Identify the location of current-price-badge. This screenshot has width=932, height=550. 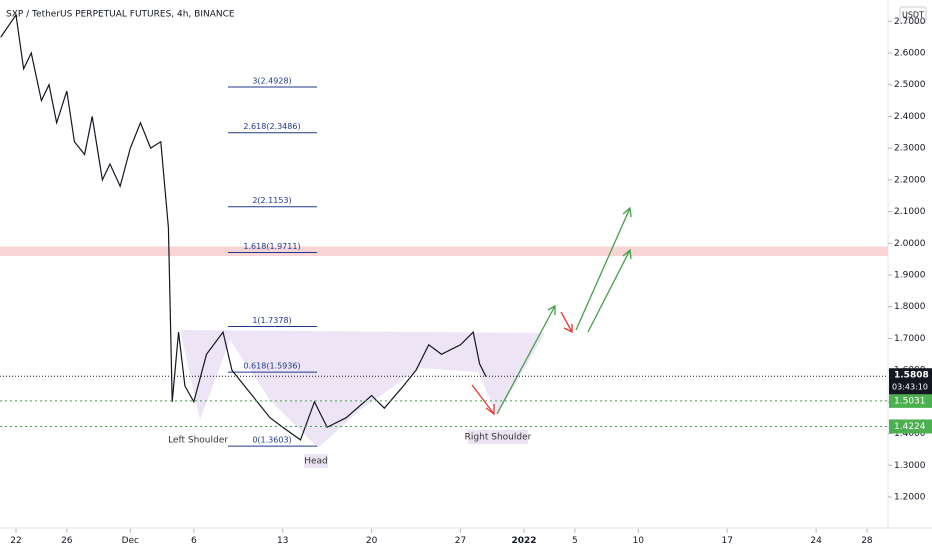
(910, 381).